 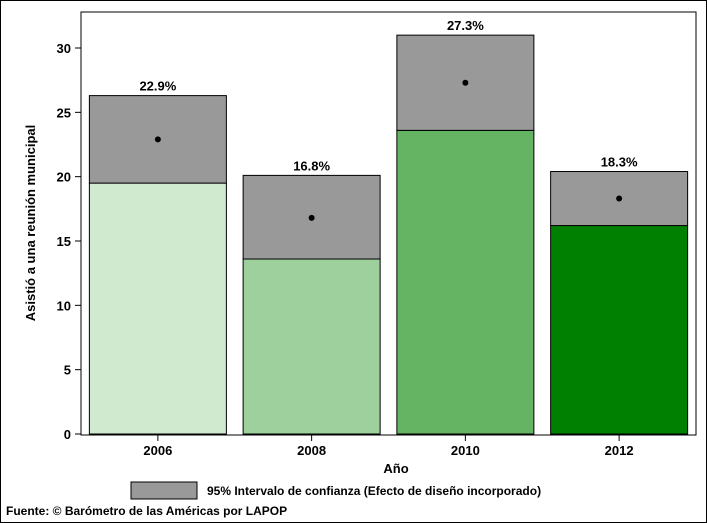 I want to click on bar-2012, so click(x=619, y=330).